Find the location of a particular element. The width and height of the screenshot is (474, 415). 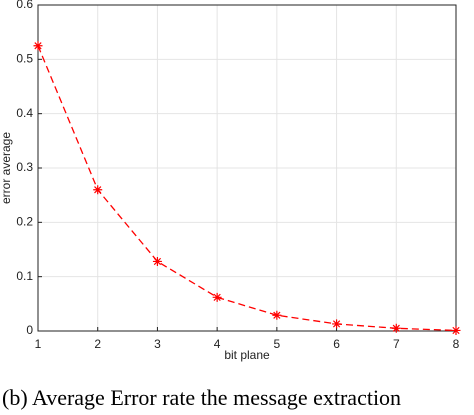

y-tick-label: 0.5 is located at coordinates (24, 59).